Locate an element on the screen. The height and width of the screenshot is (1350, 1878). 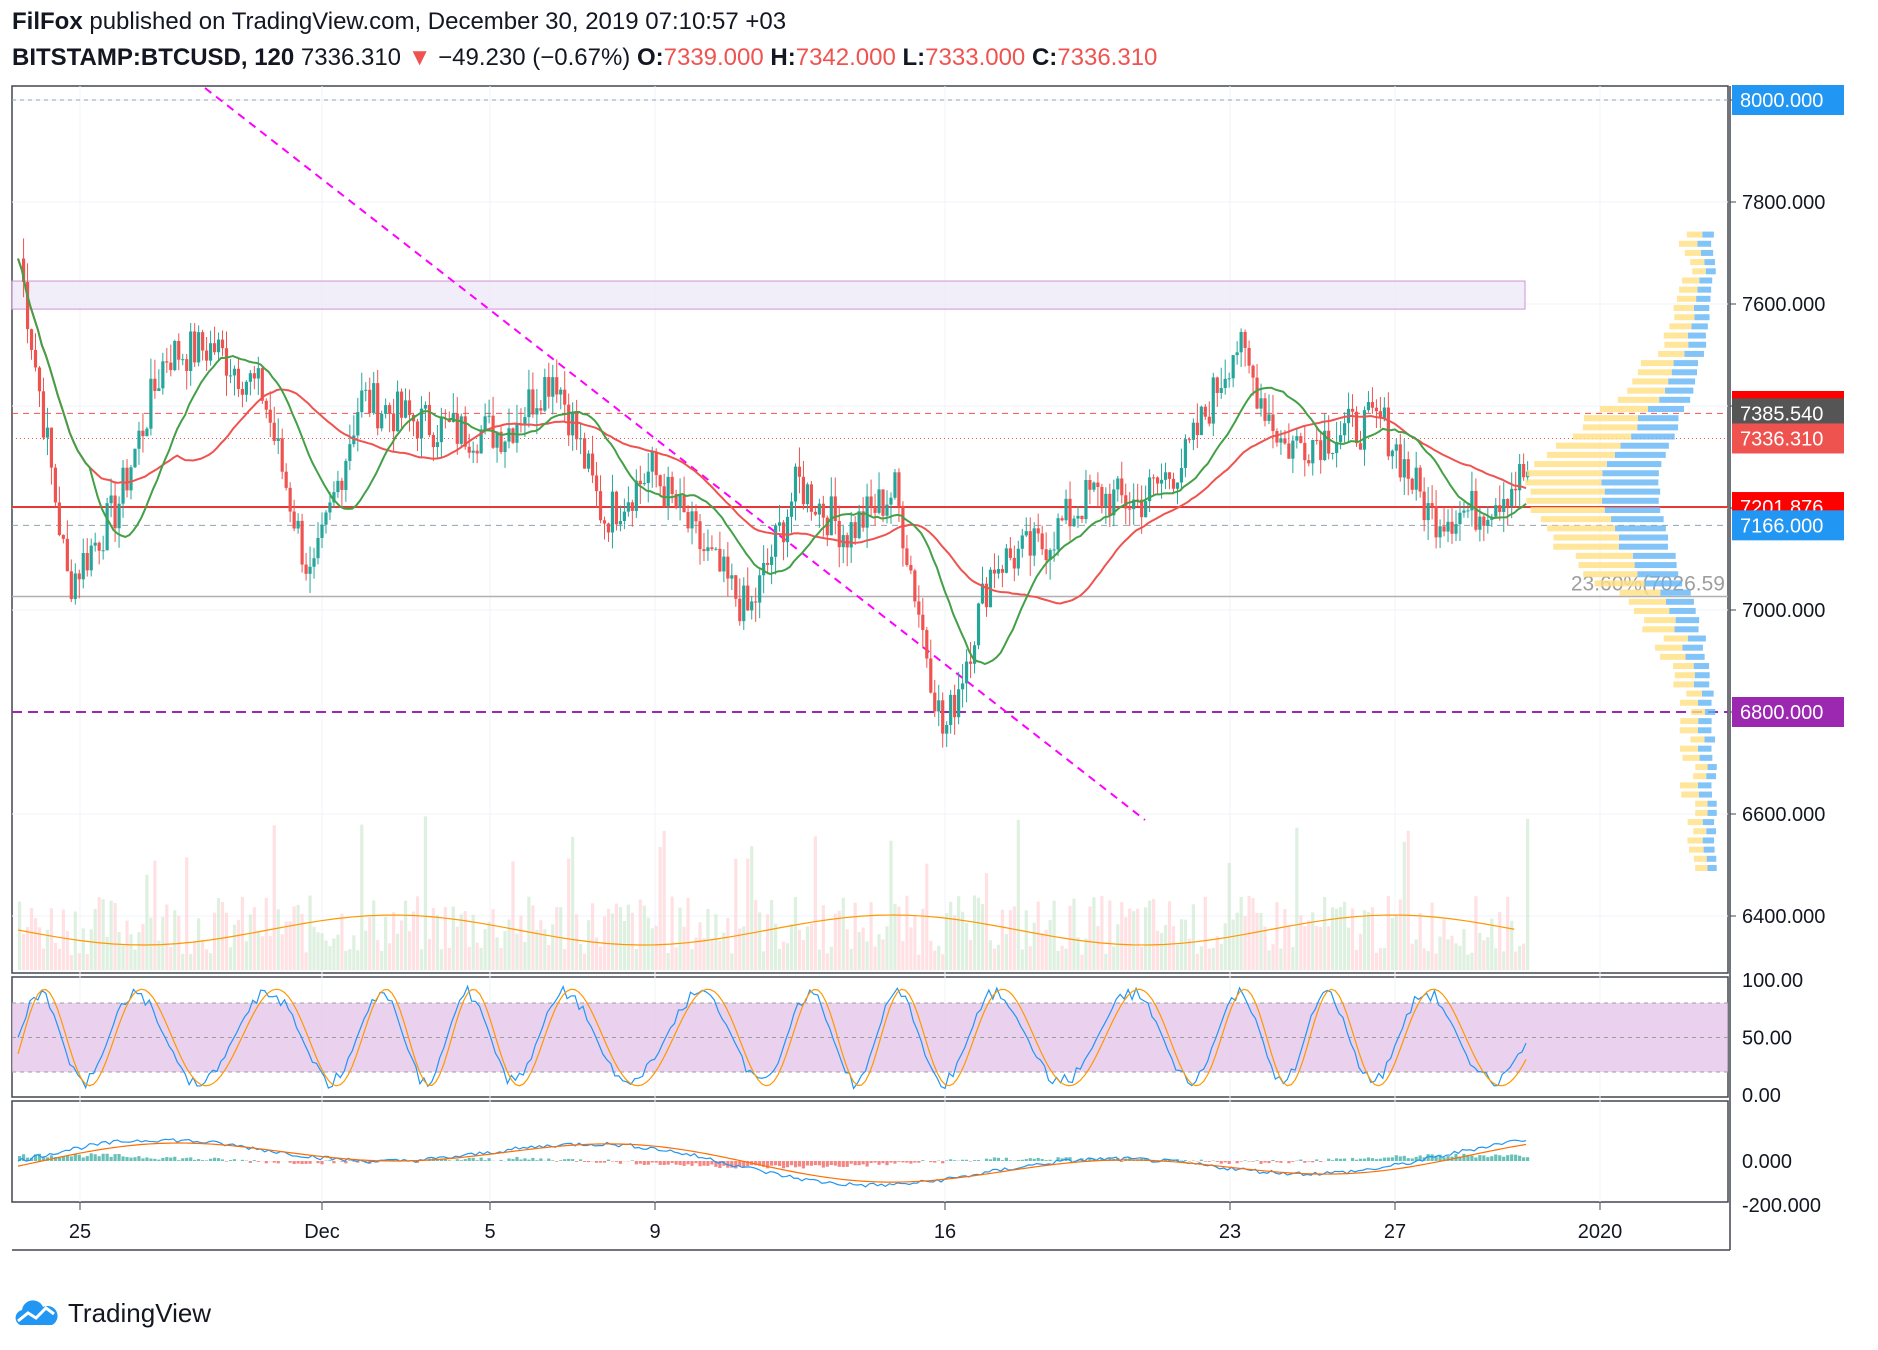
symbol-name: BITSTAMP:BTCUSD, 120 is located at coordinates (153, 57).